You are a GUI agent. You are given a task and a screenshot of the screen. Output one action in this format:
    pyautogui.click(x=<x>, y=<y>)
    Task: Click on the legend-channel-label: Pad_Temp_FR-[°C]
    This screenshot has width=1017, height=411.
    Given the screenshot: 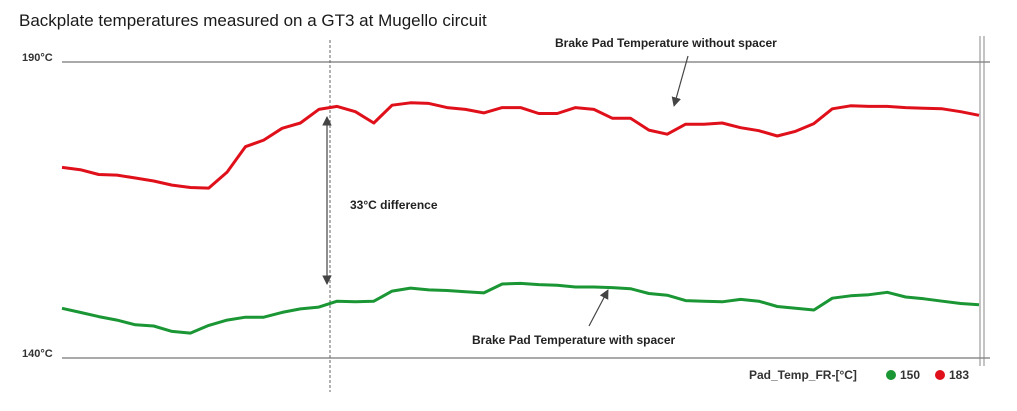 What is the action you would take?
    pyautogui.click(x=803, y=375)
    